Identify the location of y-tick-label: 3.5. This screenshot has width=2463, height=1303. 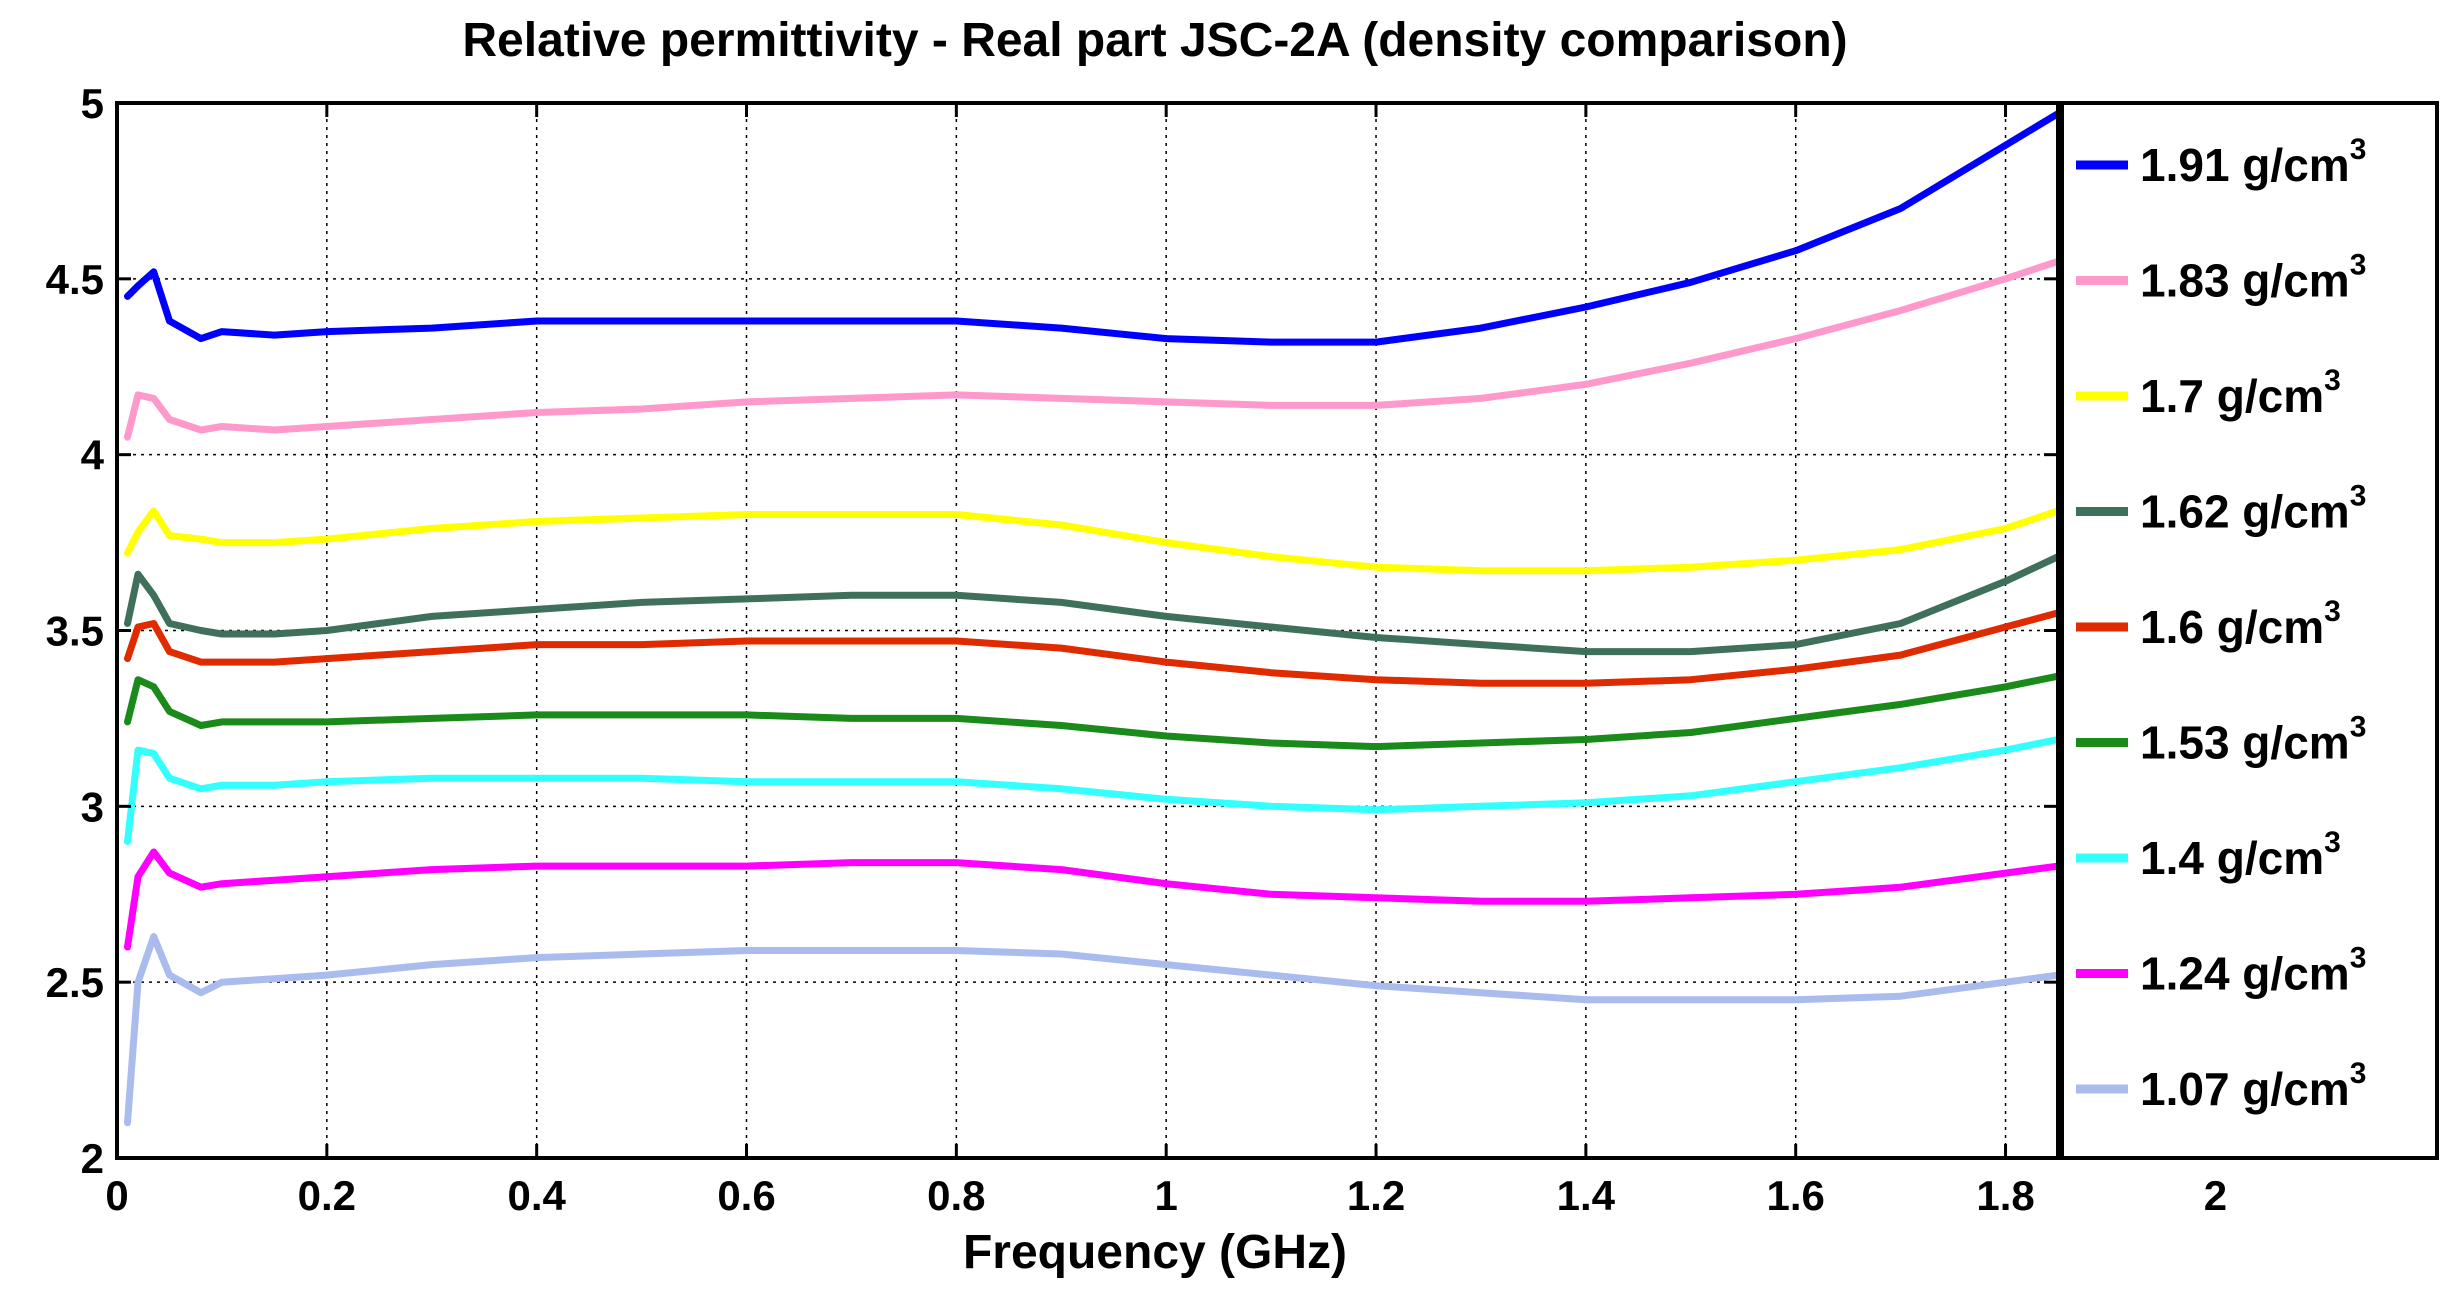
(75, 631).